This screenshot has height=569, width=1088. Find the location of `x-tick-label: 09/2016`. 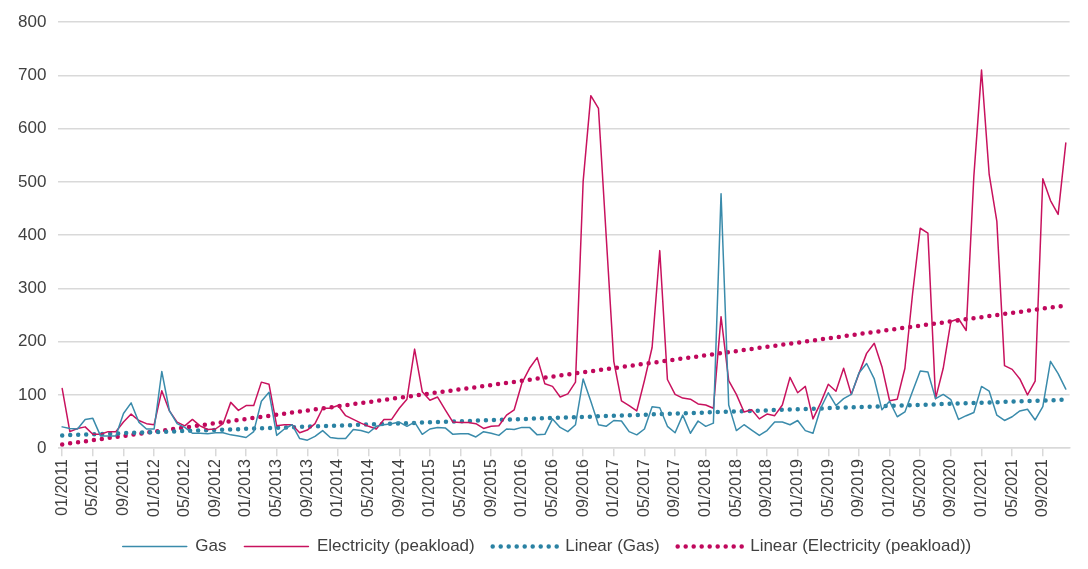

x-tick-label: 09/2016 is located at coordinates (582, 488).